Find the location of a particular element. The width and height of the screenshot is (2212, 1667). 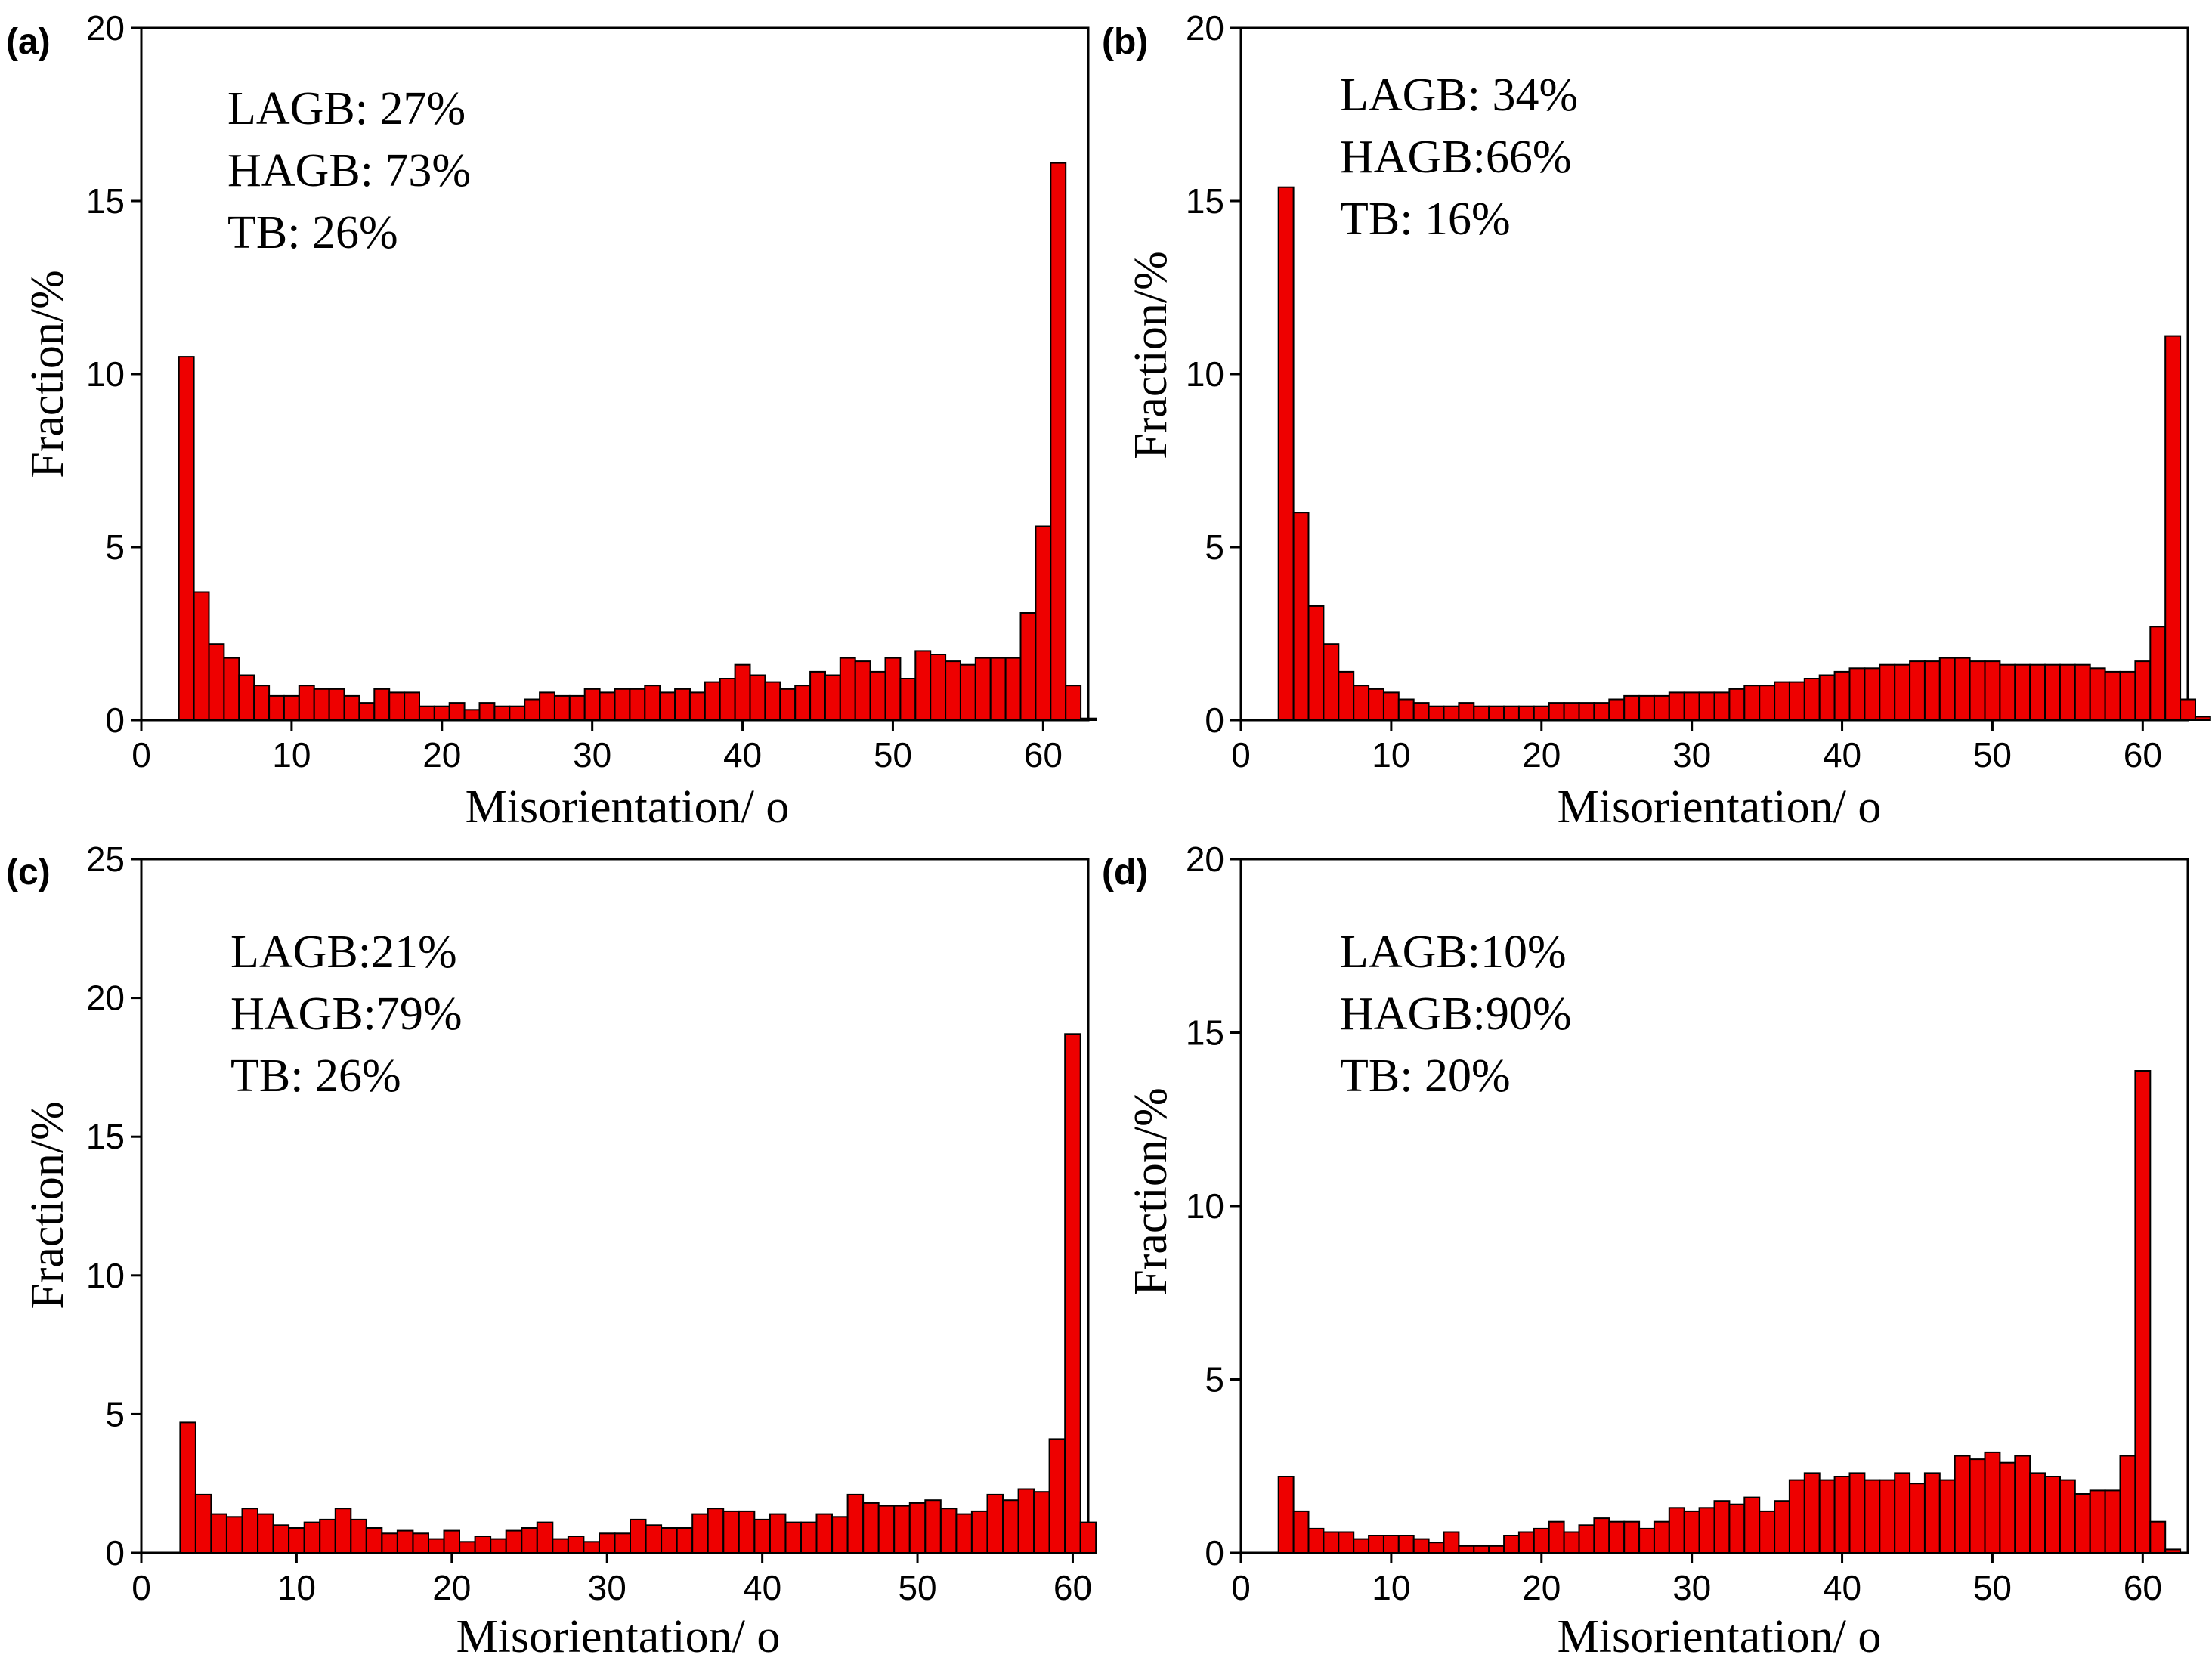

x-tick-label: 10 is located at coordinates (1391, 1587).